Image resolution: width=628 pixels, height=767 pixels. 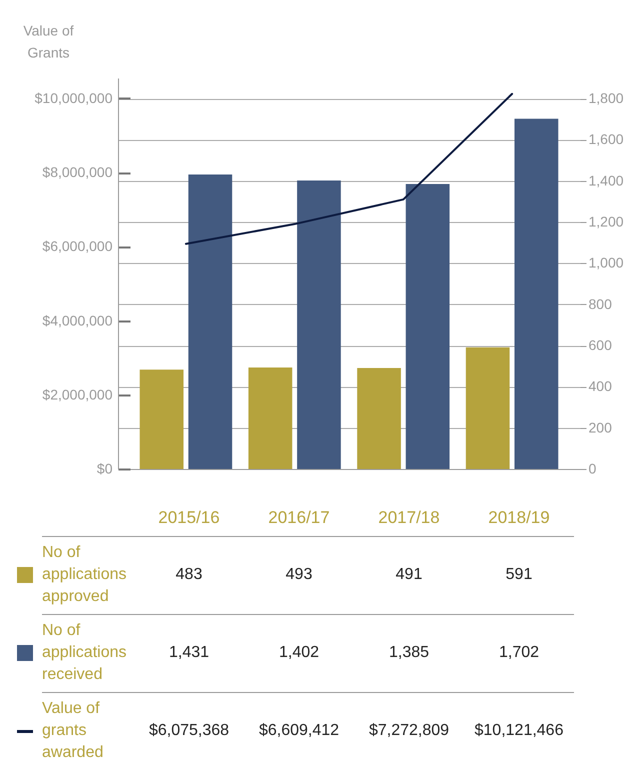 I want to click on data-label: 493, so click(x=299, y=575).